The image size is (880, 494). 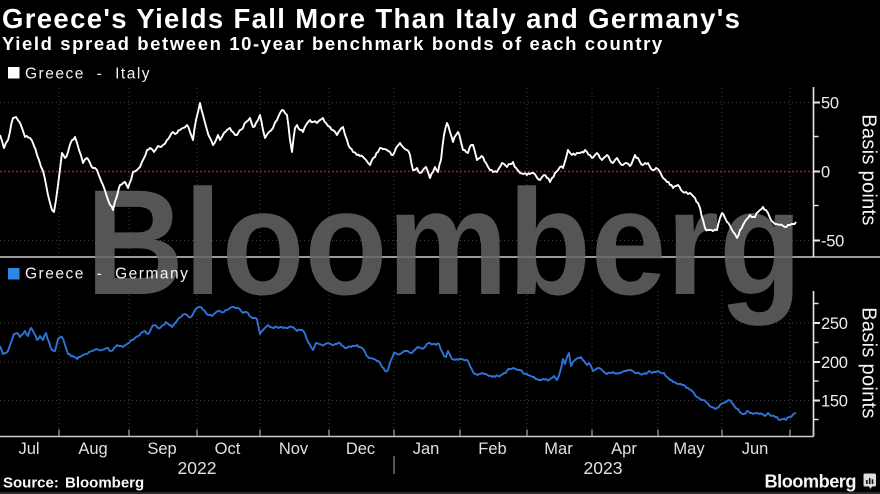 I want to click on svg-text: 0, so click(x=825, y=173).